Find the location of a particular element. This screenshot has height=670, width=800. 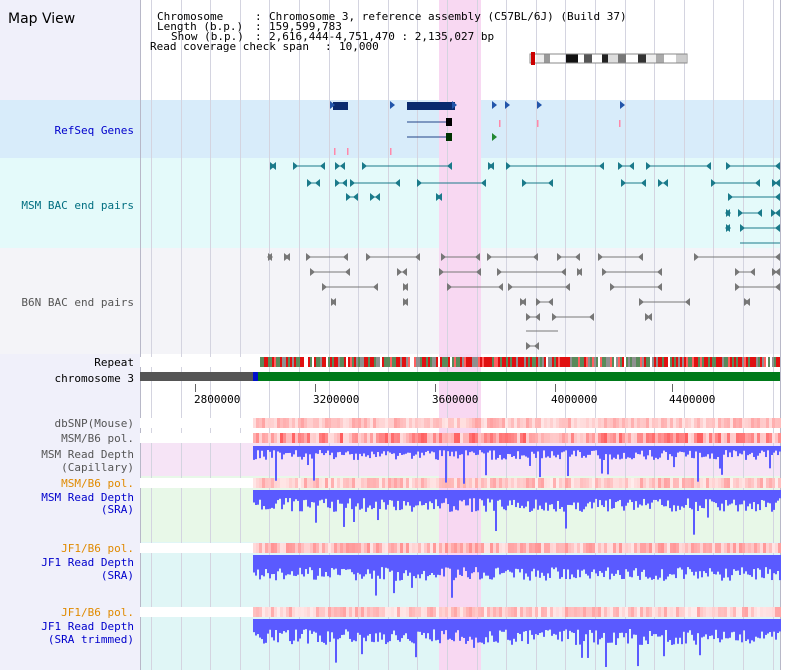

track-label-msm-depth-cap: MSM Read Depth is located at coordinates (87, 454).